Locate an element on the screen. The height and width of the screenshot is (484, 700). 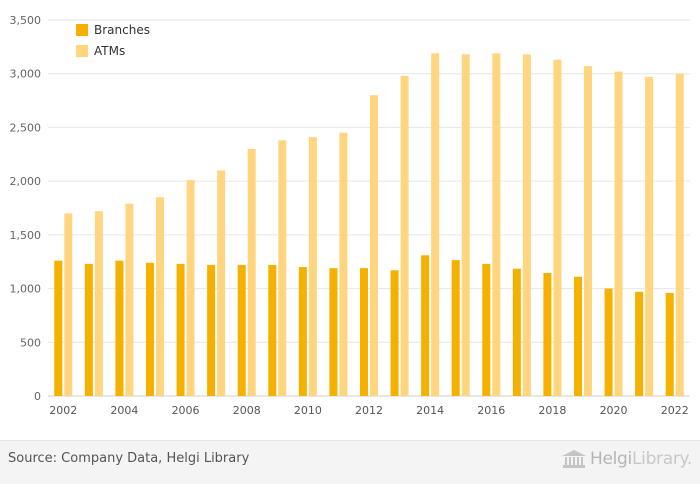
y-tick-label: 1,500 is located at coordinates (26, 235).